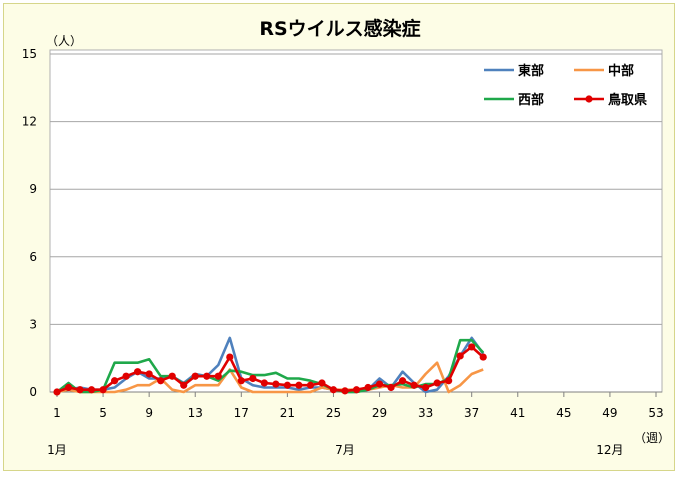 The image size is (682, 478). Describe the element at coordinates (563, 413) in the screenshot. I see `x-tick-label: 45` at that location.